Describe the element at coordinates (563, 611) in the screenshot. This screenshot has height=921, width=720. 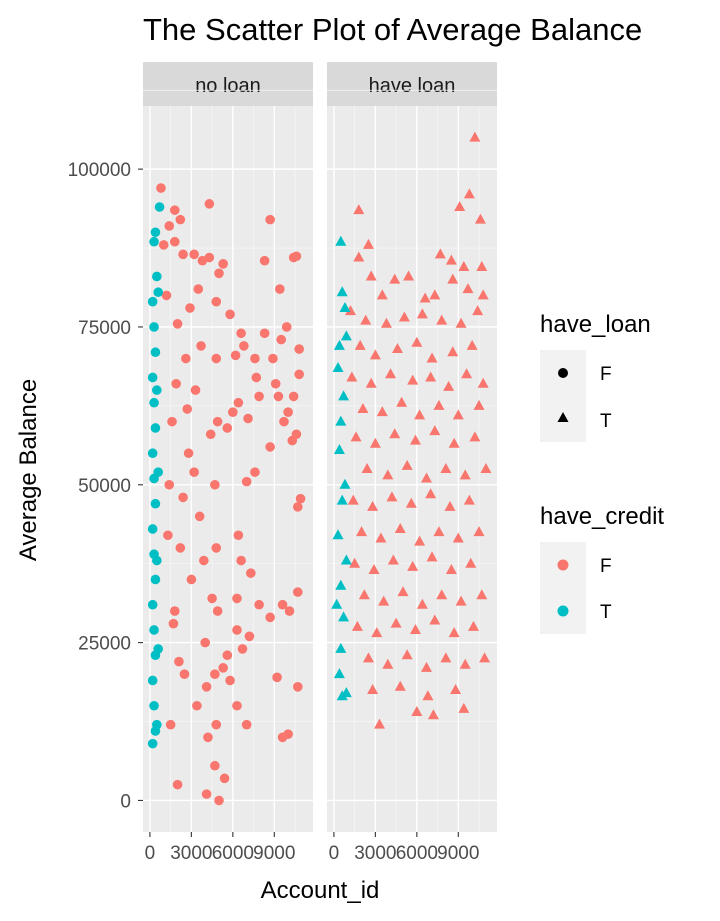
I see `legend-color-swatch-t` at that location.